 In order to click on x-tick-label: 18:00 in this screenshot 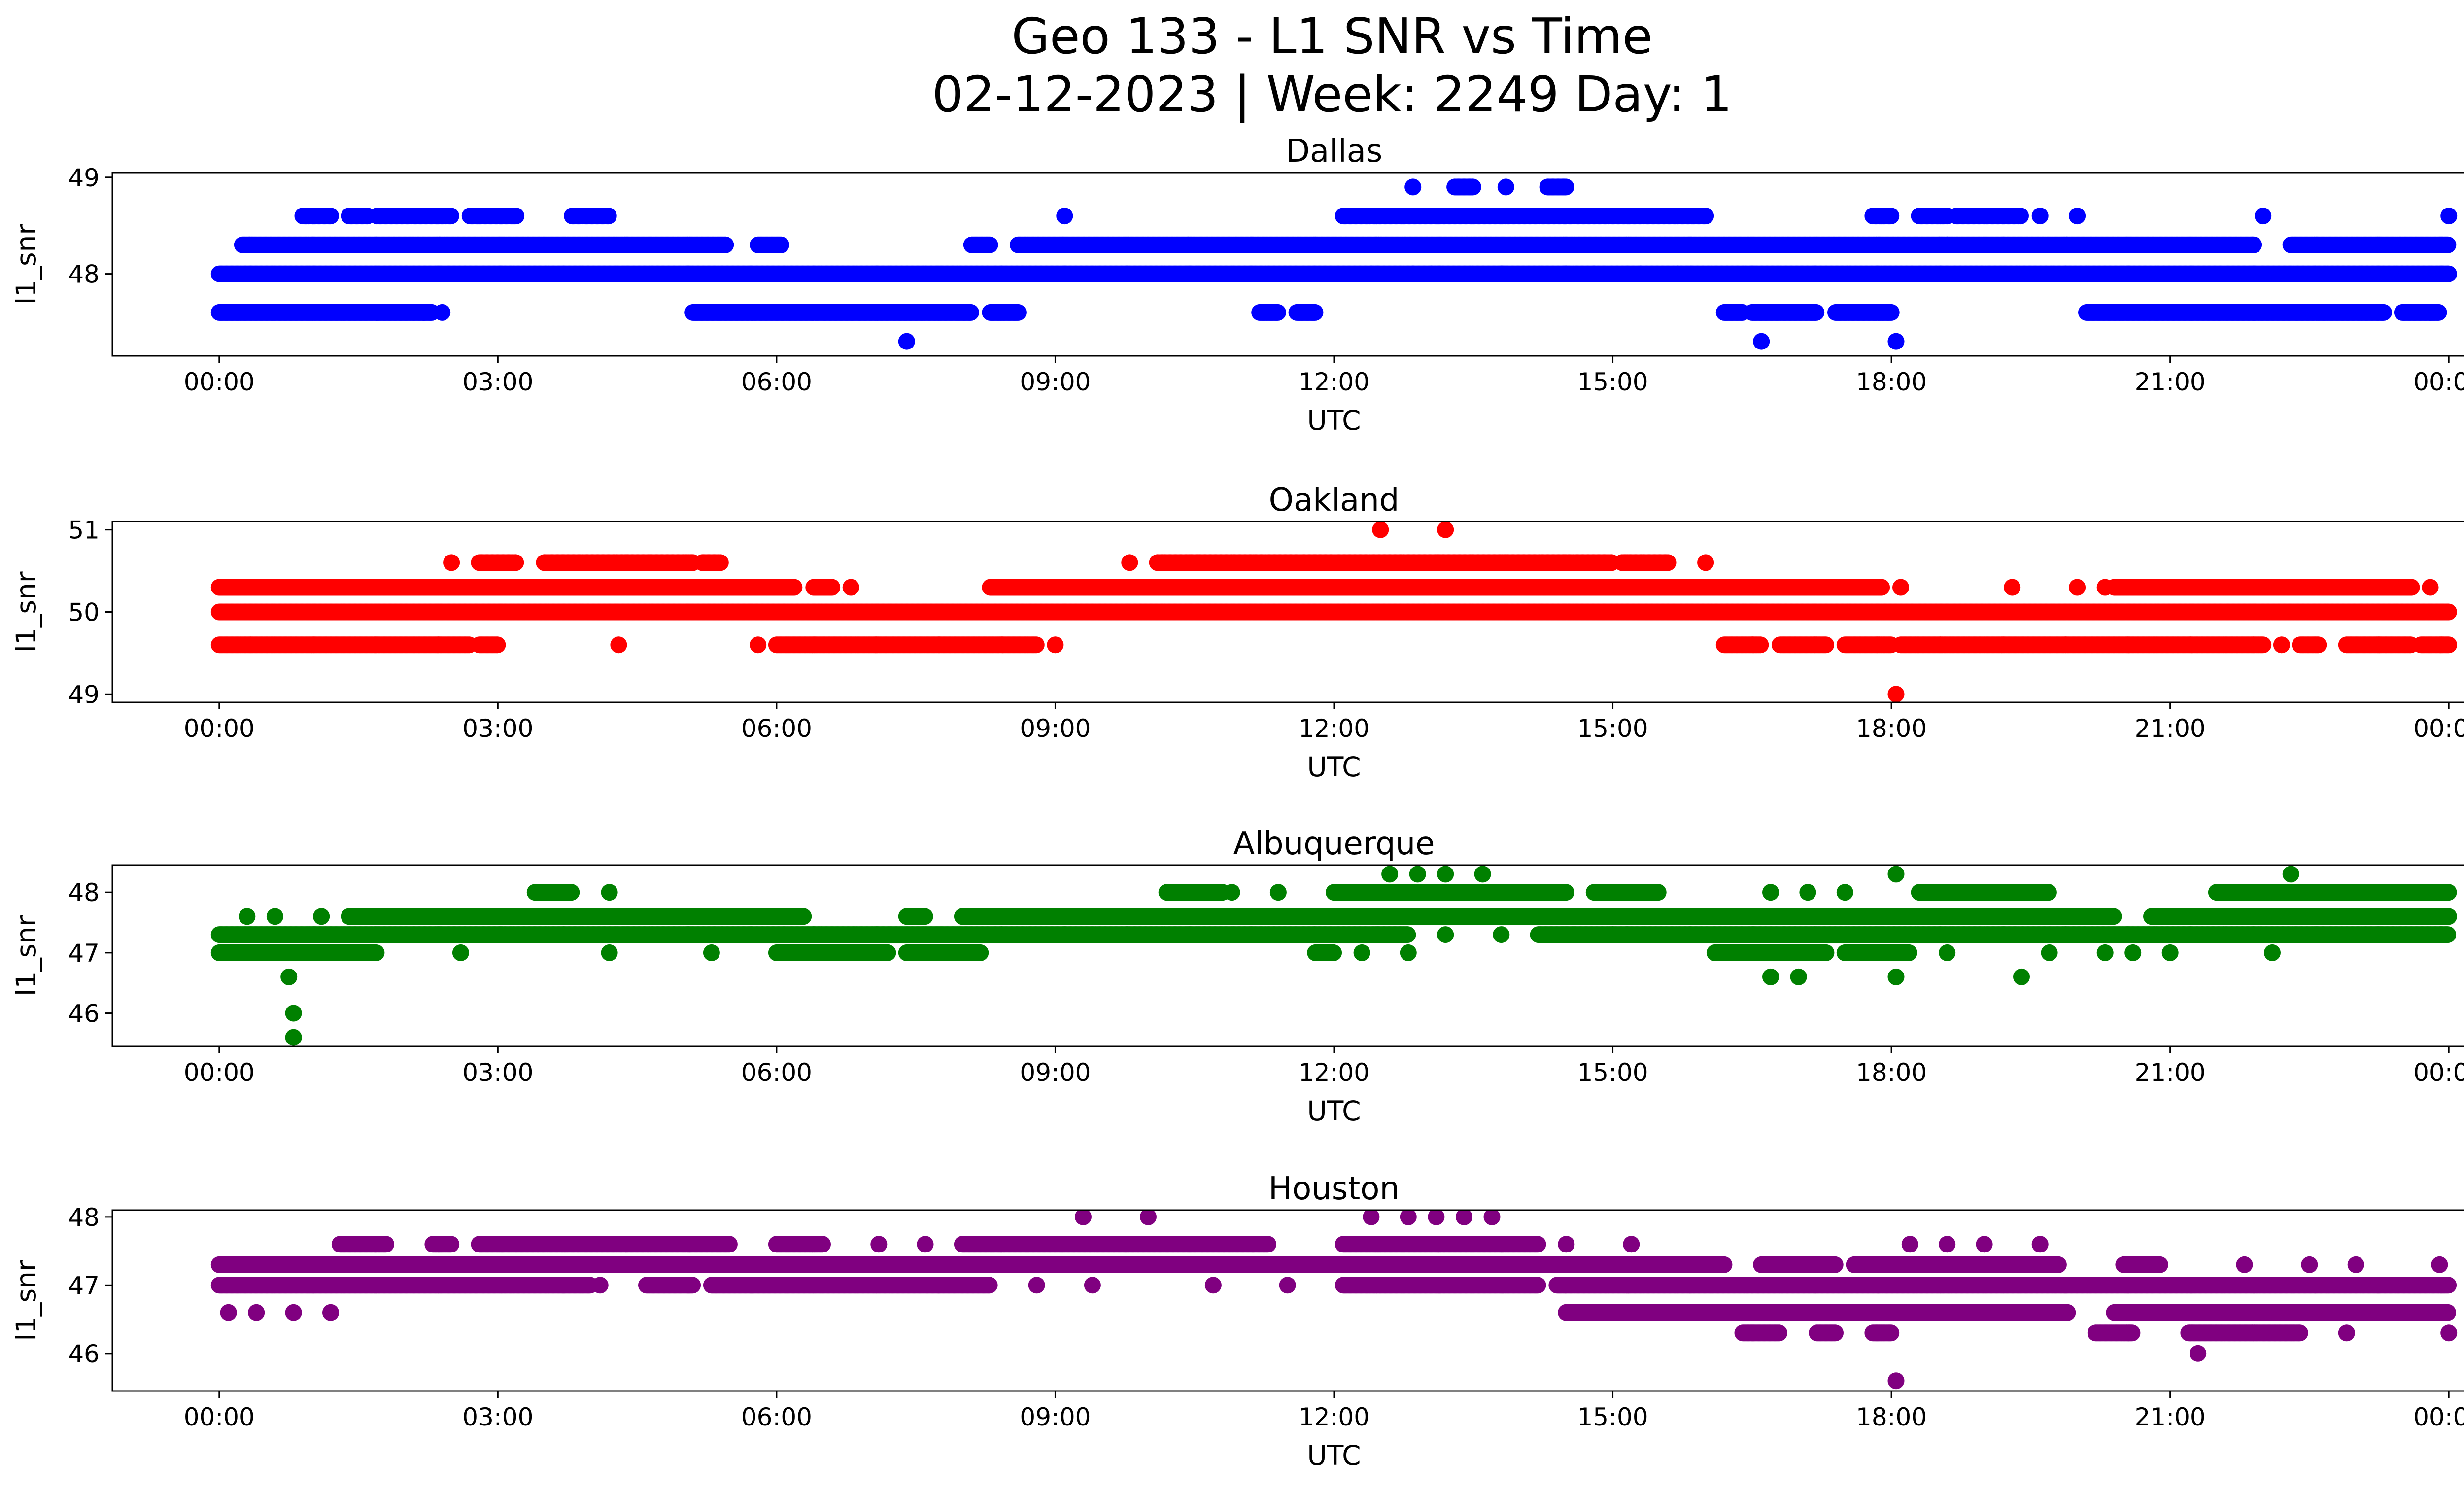, I will do `click(1891, 382)`.